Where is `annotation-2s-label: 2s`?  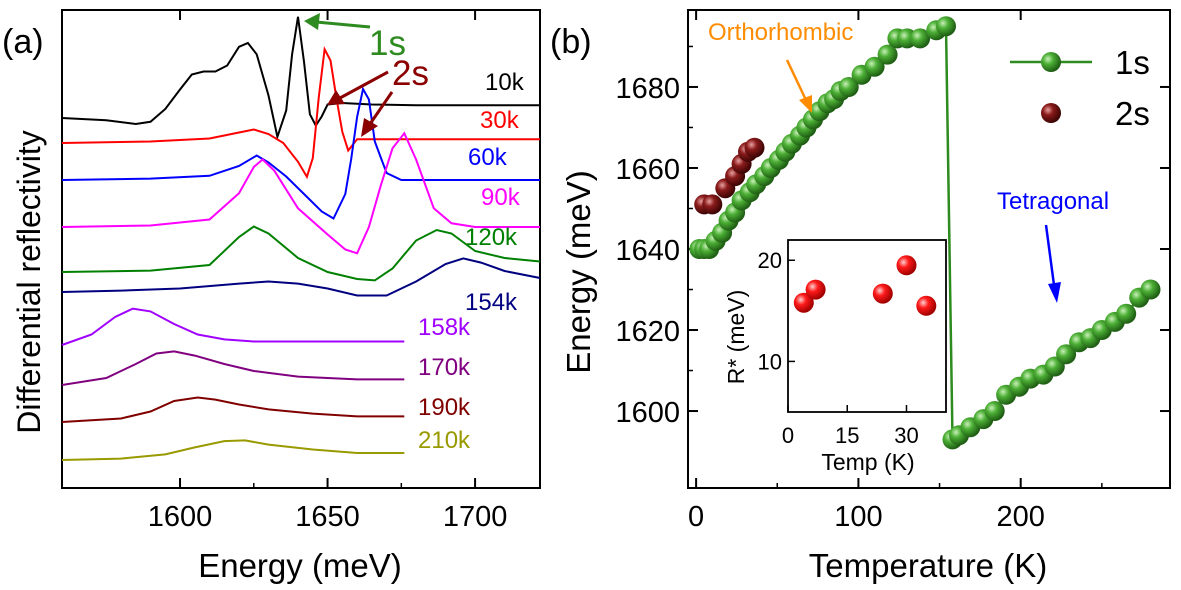 annotation-2s-label: 2s is located at coordinates (410, 73).